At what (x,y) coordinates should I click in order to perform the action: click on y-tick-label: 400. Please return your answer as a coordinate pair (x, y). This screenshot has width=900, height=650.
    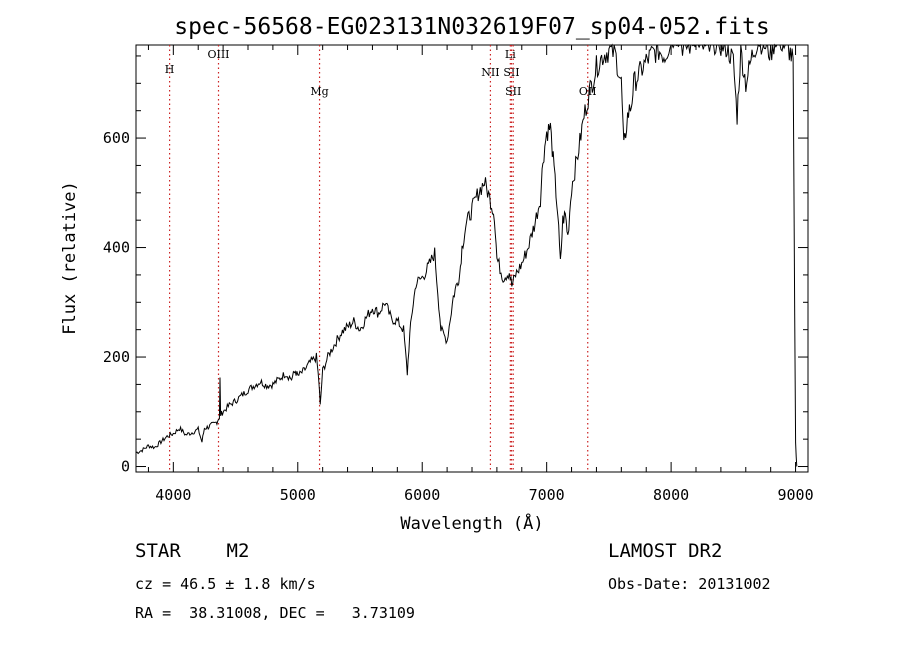
    Looking at the image, I should click on (116, 248).